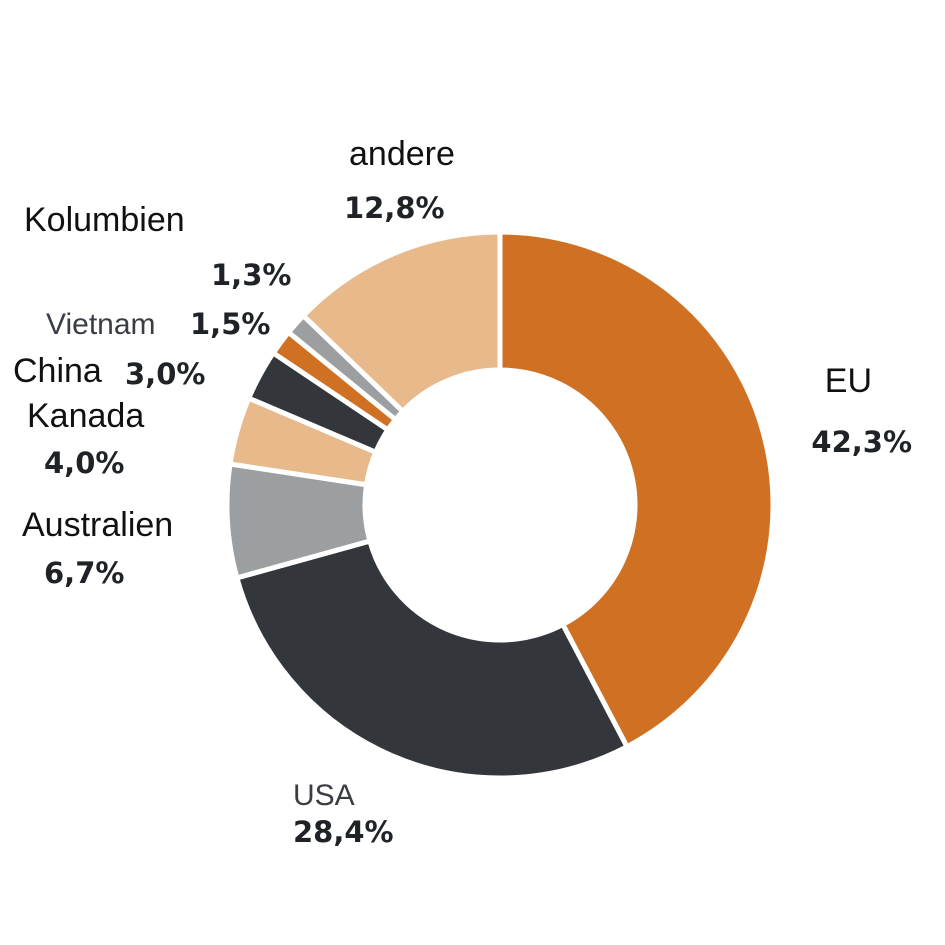 Image resolution: width=945 pixels, height=945 pixels. Describe the element at coordinates (402, 154) in the screenshot. I see `label-andere-name: andere` at that location.